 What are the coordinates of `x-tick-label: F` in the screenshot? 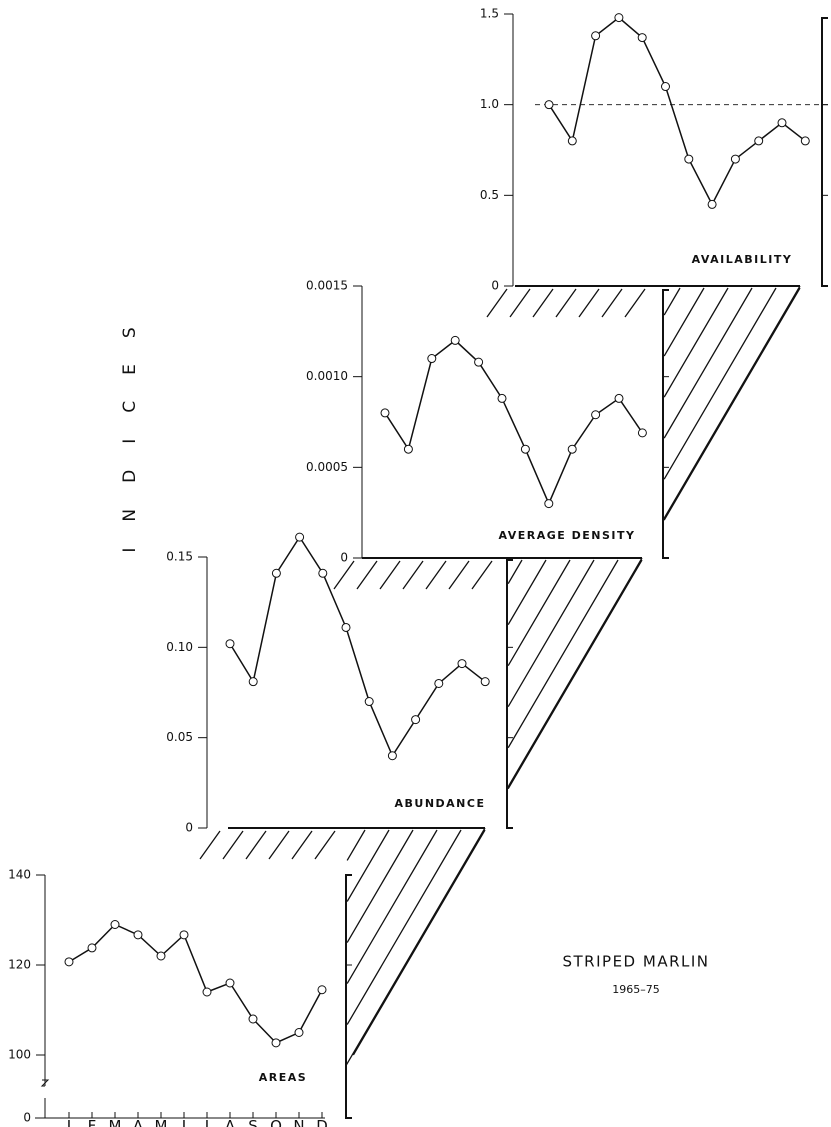 It's located at (92, 1122).